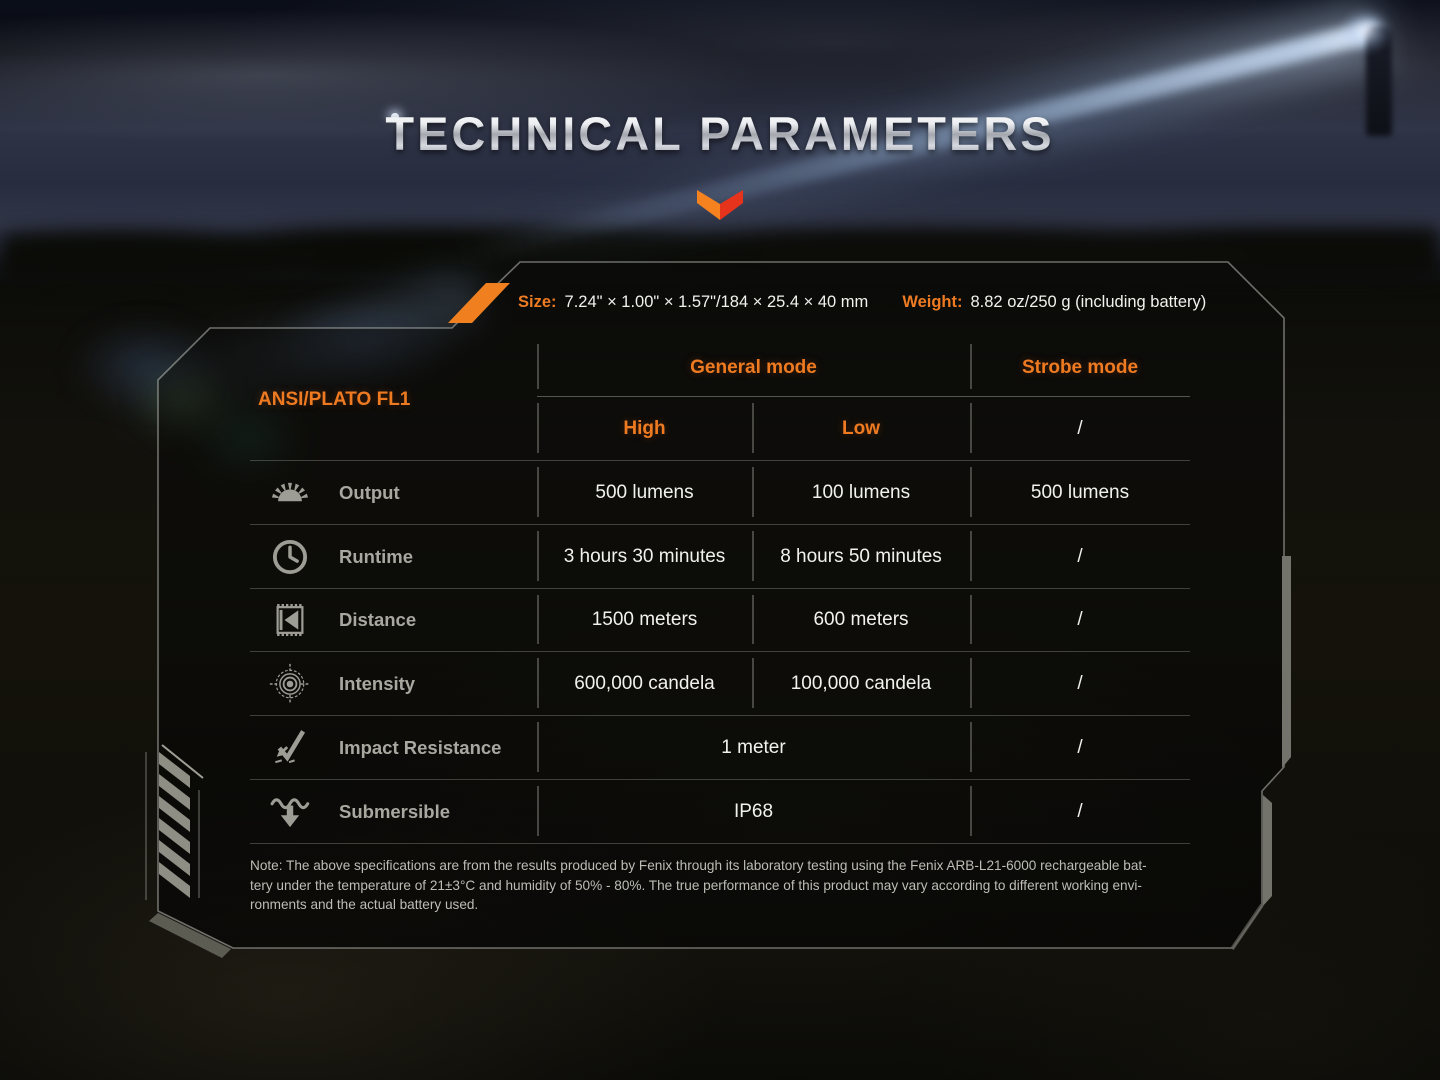 This screenshot has width=1440, height=1080. What do you see at coordinates (182, 761) in the screenshot?
I see `stripe-block-accent-line` at bounding box center [182, 761].